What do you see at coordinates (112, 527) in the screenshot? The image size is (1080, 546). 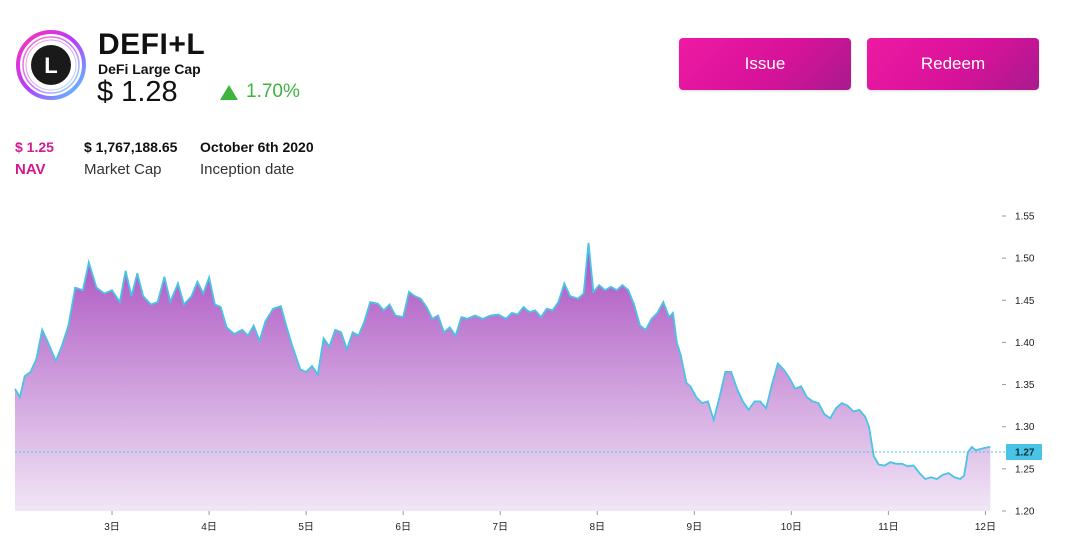 I see `x-tick-label: 3日` at bounding box center [112, 527].